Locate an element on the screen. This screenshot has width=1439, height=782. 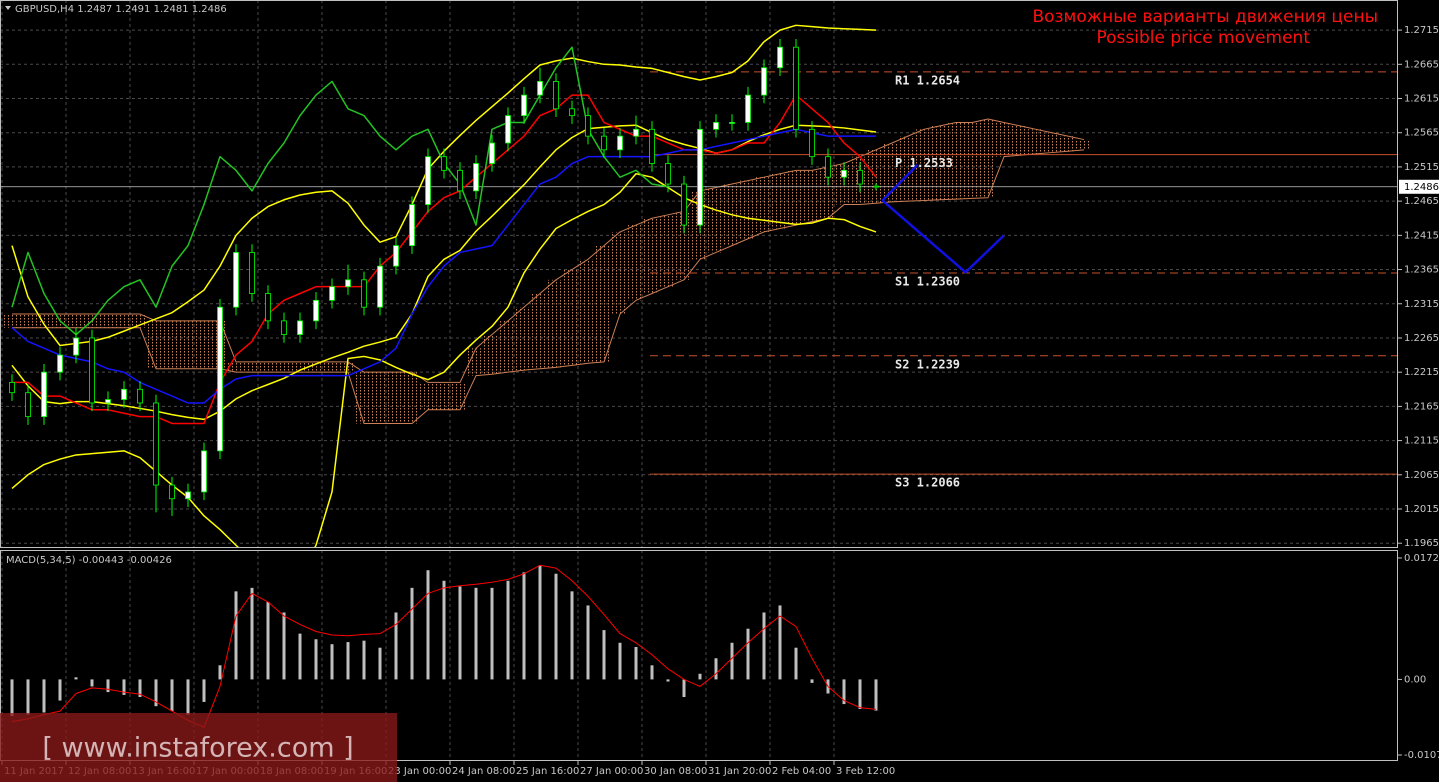
y-tick-label: 0.01724 is located at coordinates (1421, 558).